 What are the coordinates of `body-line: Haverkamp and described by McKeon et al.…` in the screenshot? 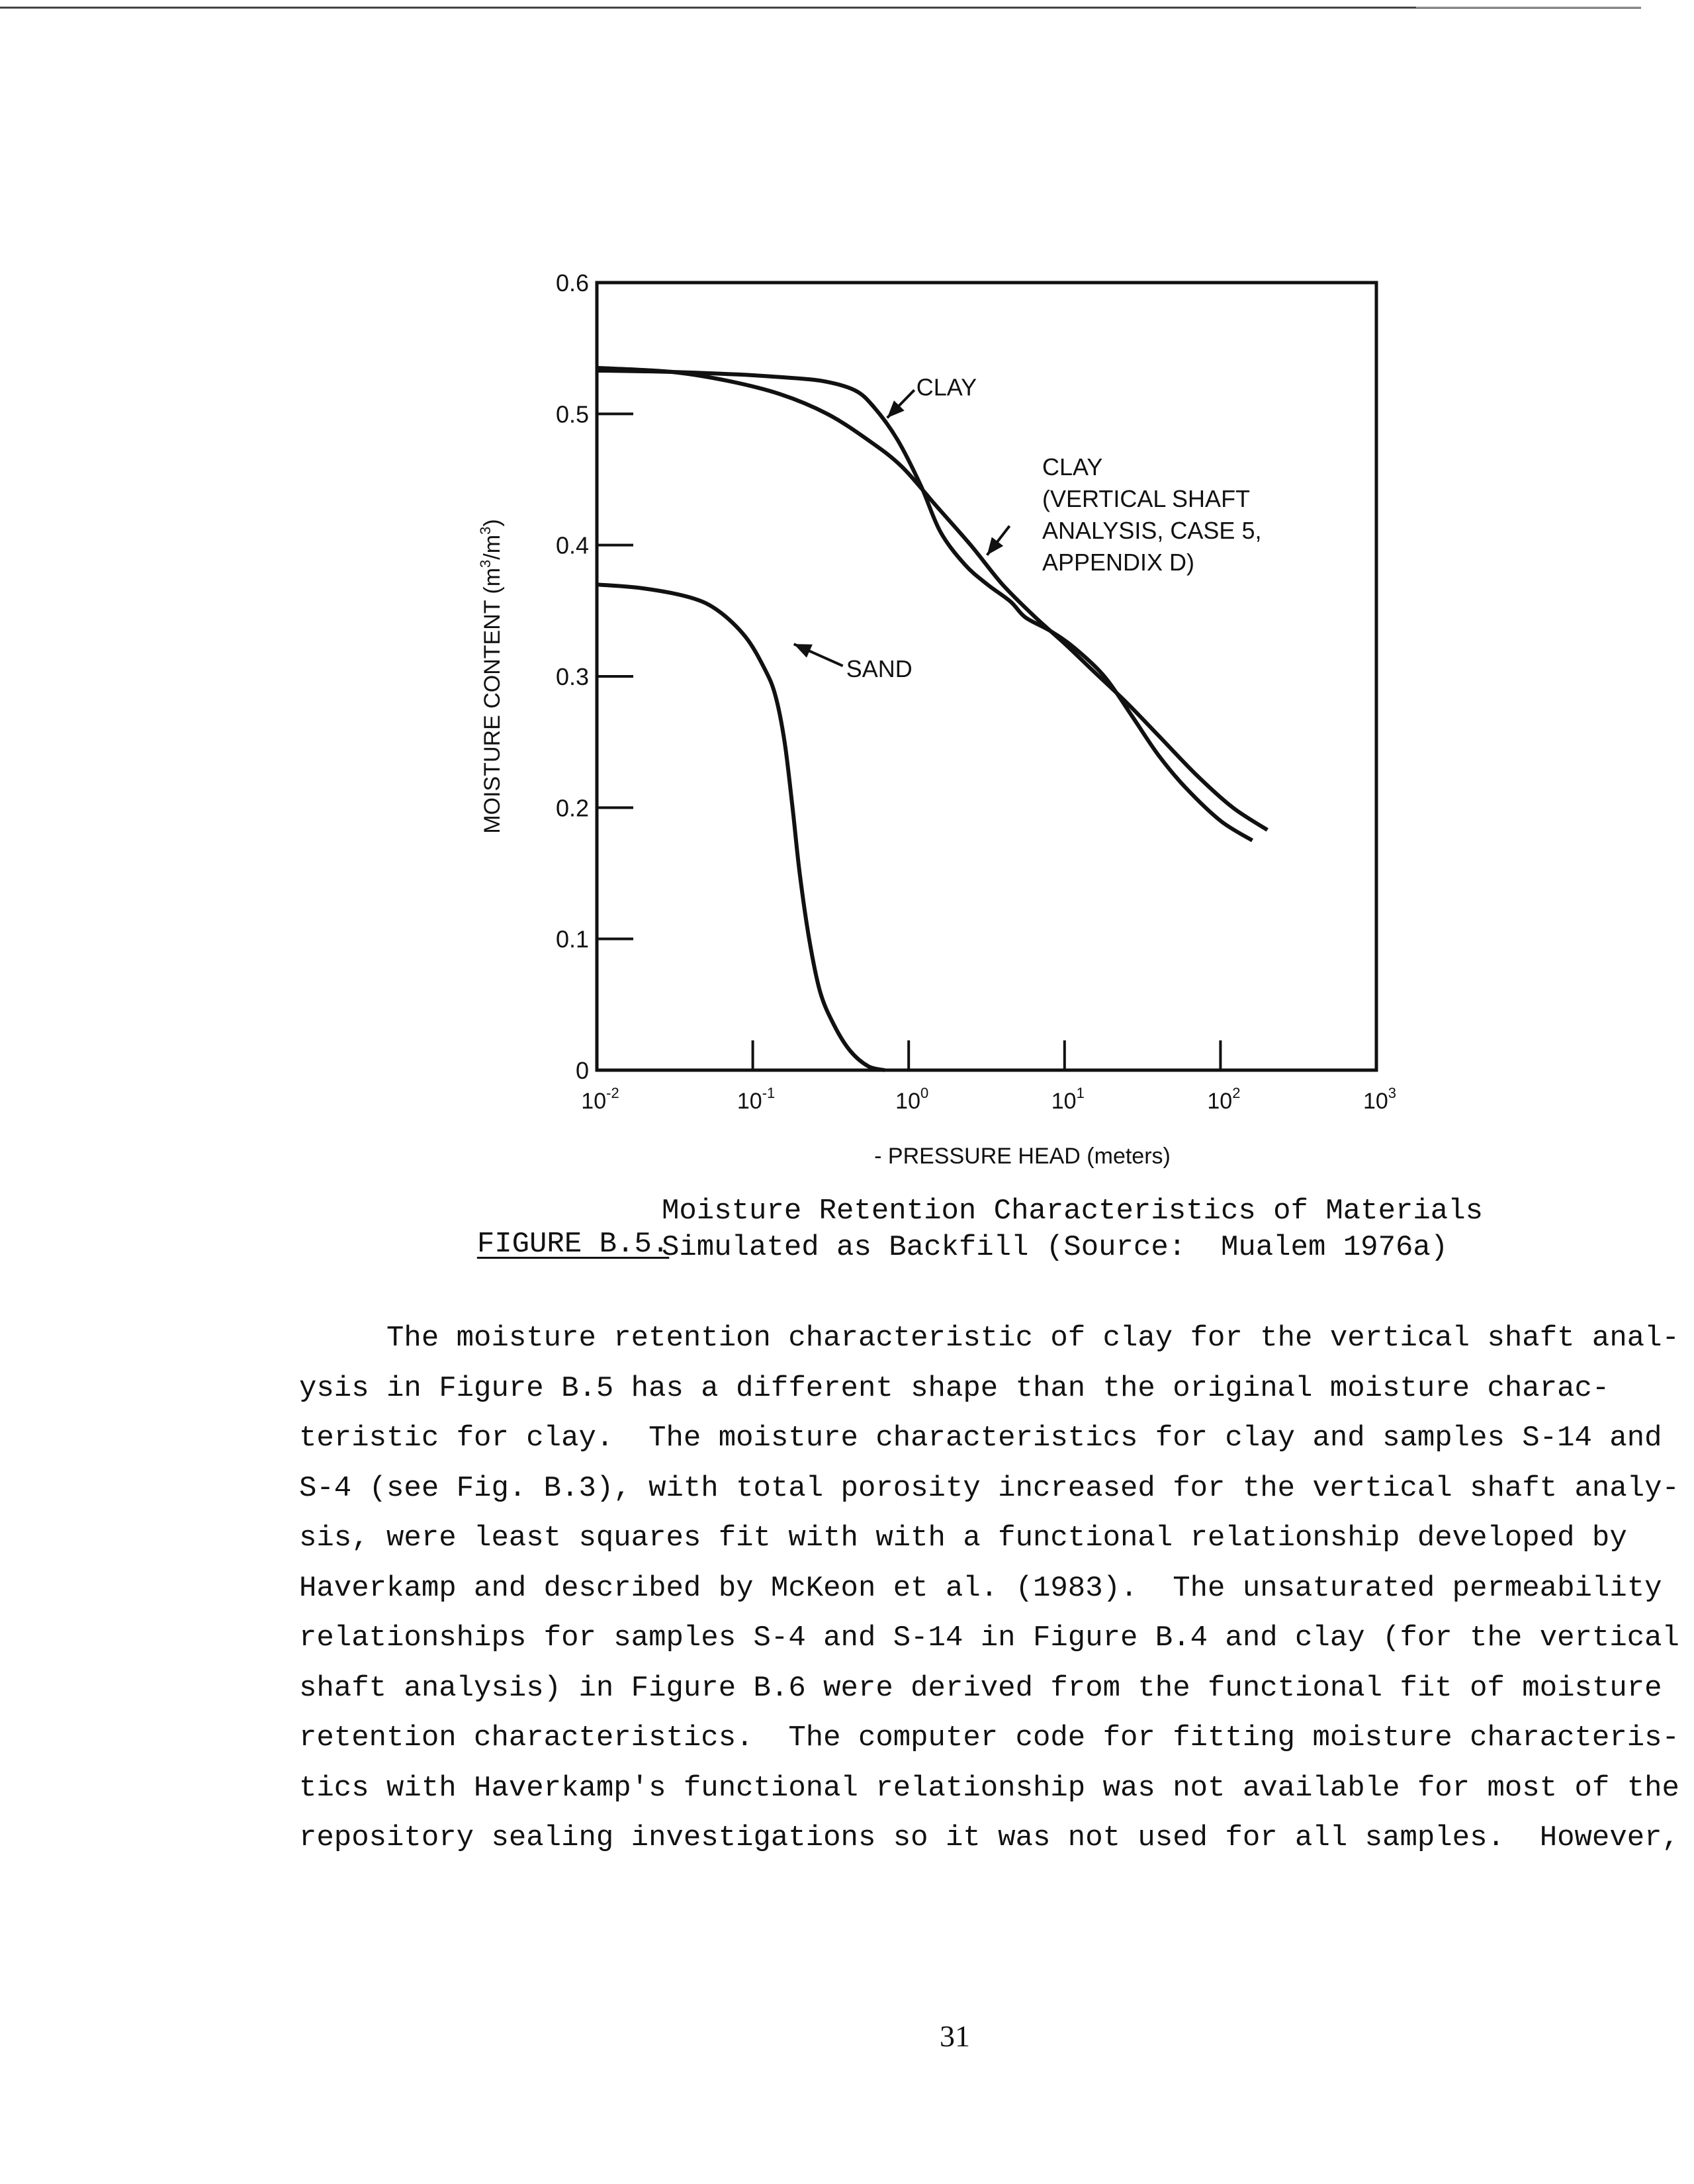 It's located at (980, 1588).